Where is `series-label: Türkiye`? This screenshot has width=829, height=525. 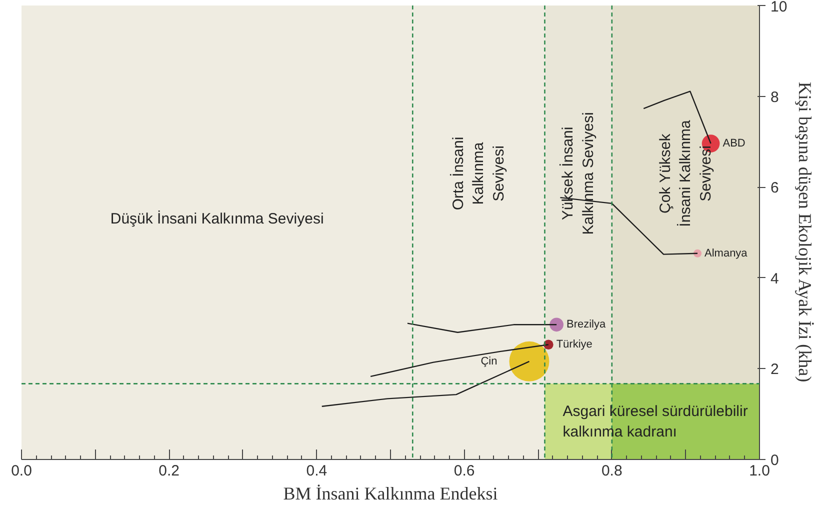 series-label: Türkiye is located at coordinates (574, 344).